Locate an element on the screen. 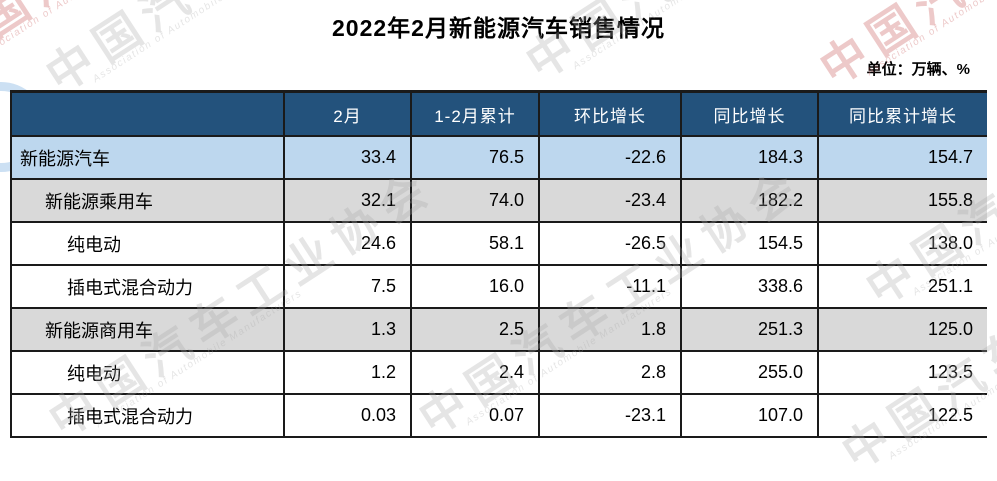  row-label: 新能源商用车 is located at coordinates (146, 330).